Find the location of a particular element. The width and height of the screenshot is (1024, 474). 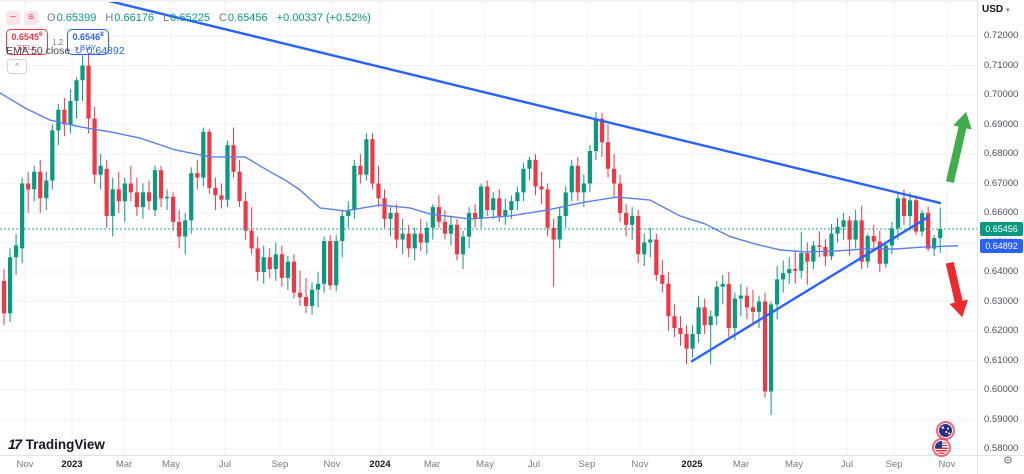

ema-indicator-value: 0.64892 is located at coordinates (105, 51).